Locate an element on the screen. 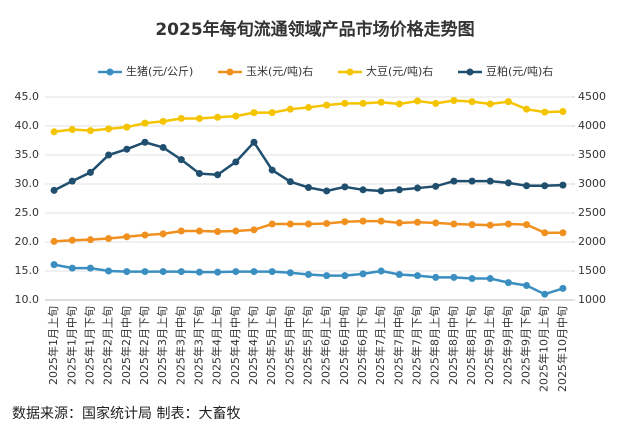 This screenshot has height=442, width=630. x-tick-label: 2025年9月中旬 is located at coordinates (507, 345).